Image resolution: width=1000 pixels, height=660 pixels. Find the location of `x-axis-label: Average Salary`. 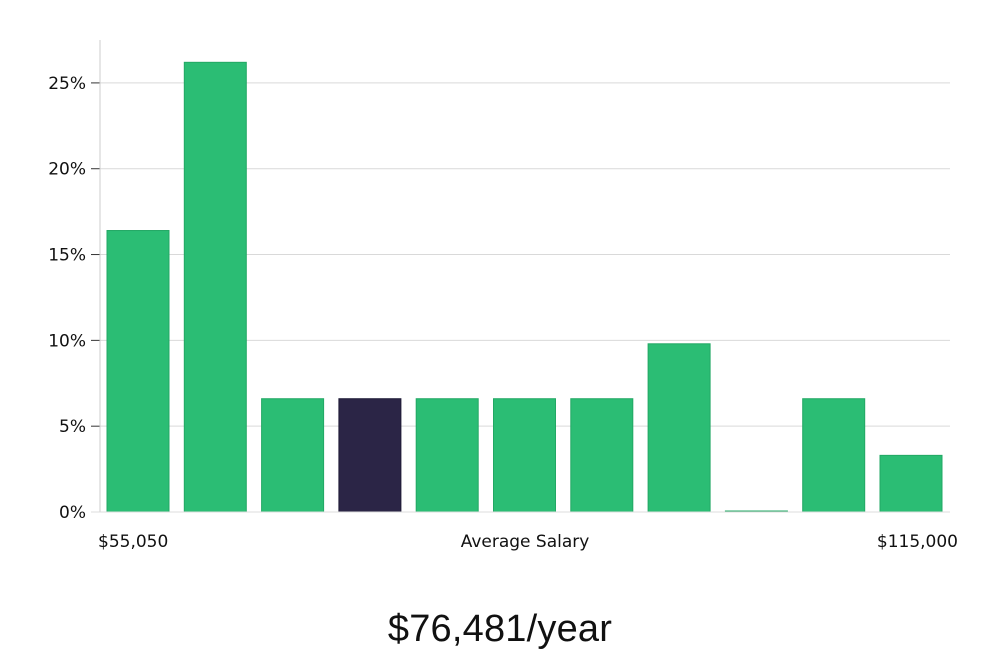

x-axis-label: Average Salary is located at coordinates (525, 542).